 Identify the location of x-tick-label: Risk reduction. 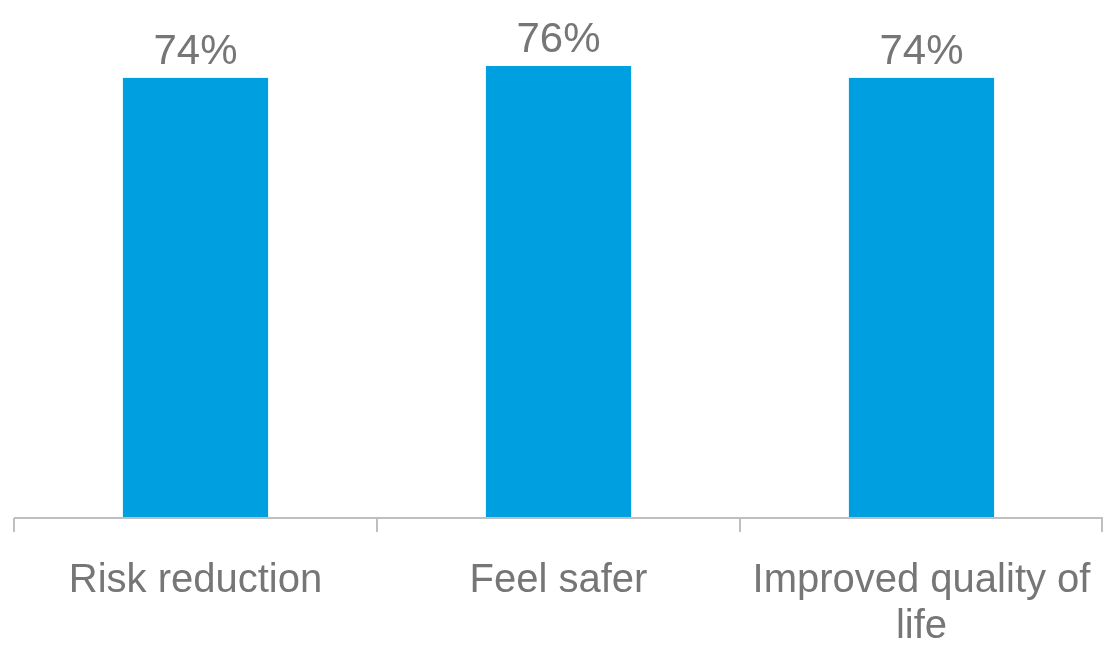
(195, 578).